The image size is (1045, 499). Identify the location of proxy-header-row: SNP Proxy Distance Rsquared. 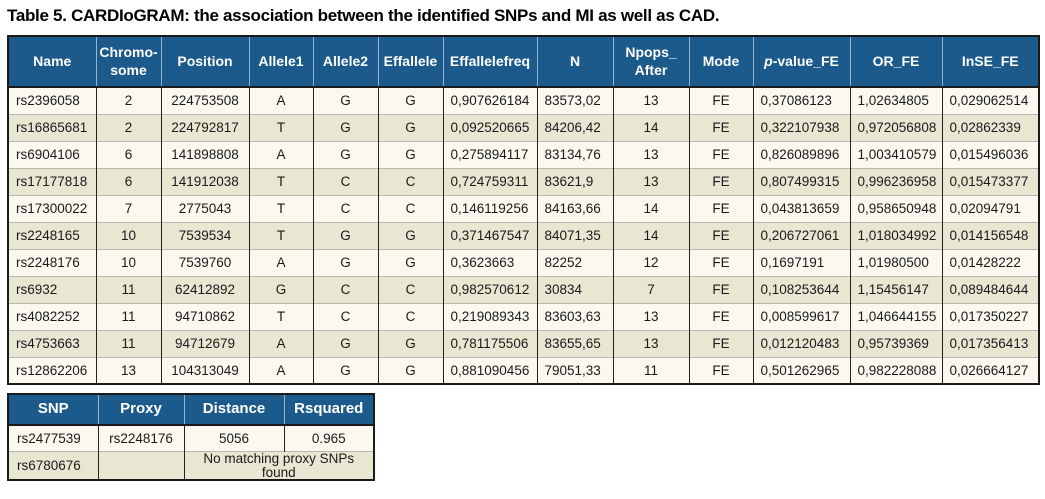
(191, 410).